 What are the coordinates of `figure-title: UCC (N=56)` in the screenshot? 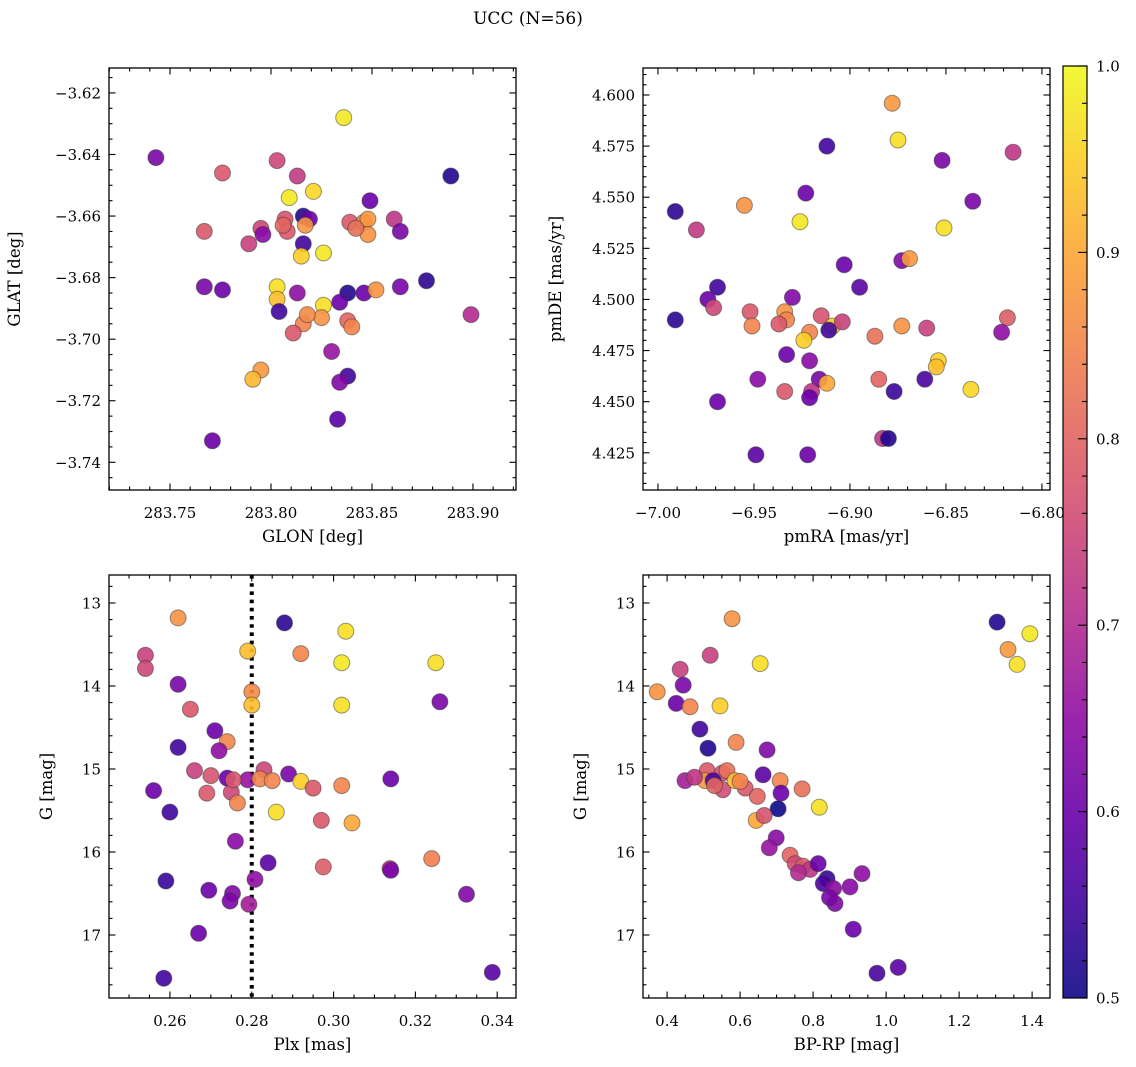 It's located at (528, 19).